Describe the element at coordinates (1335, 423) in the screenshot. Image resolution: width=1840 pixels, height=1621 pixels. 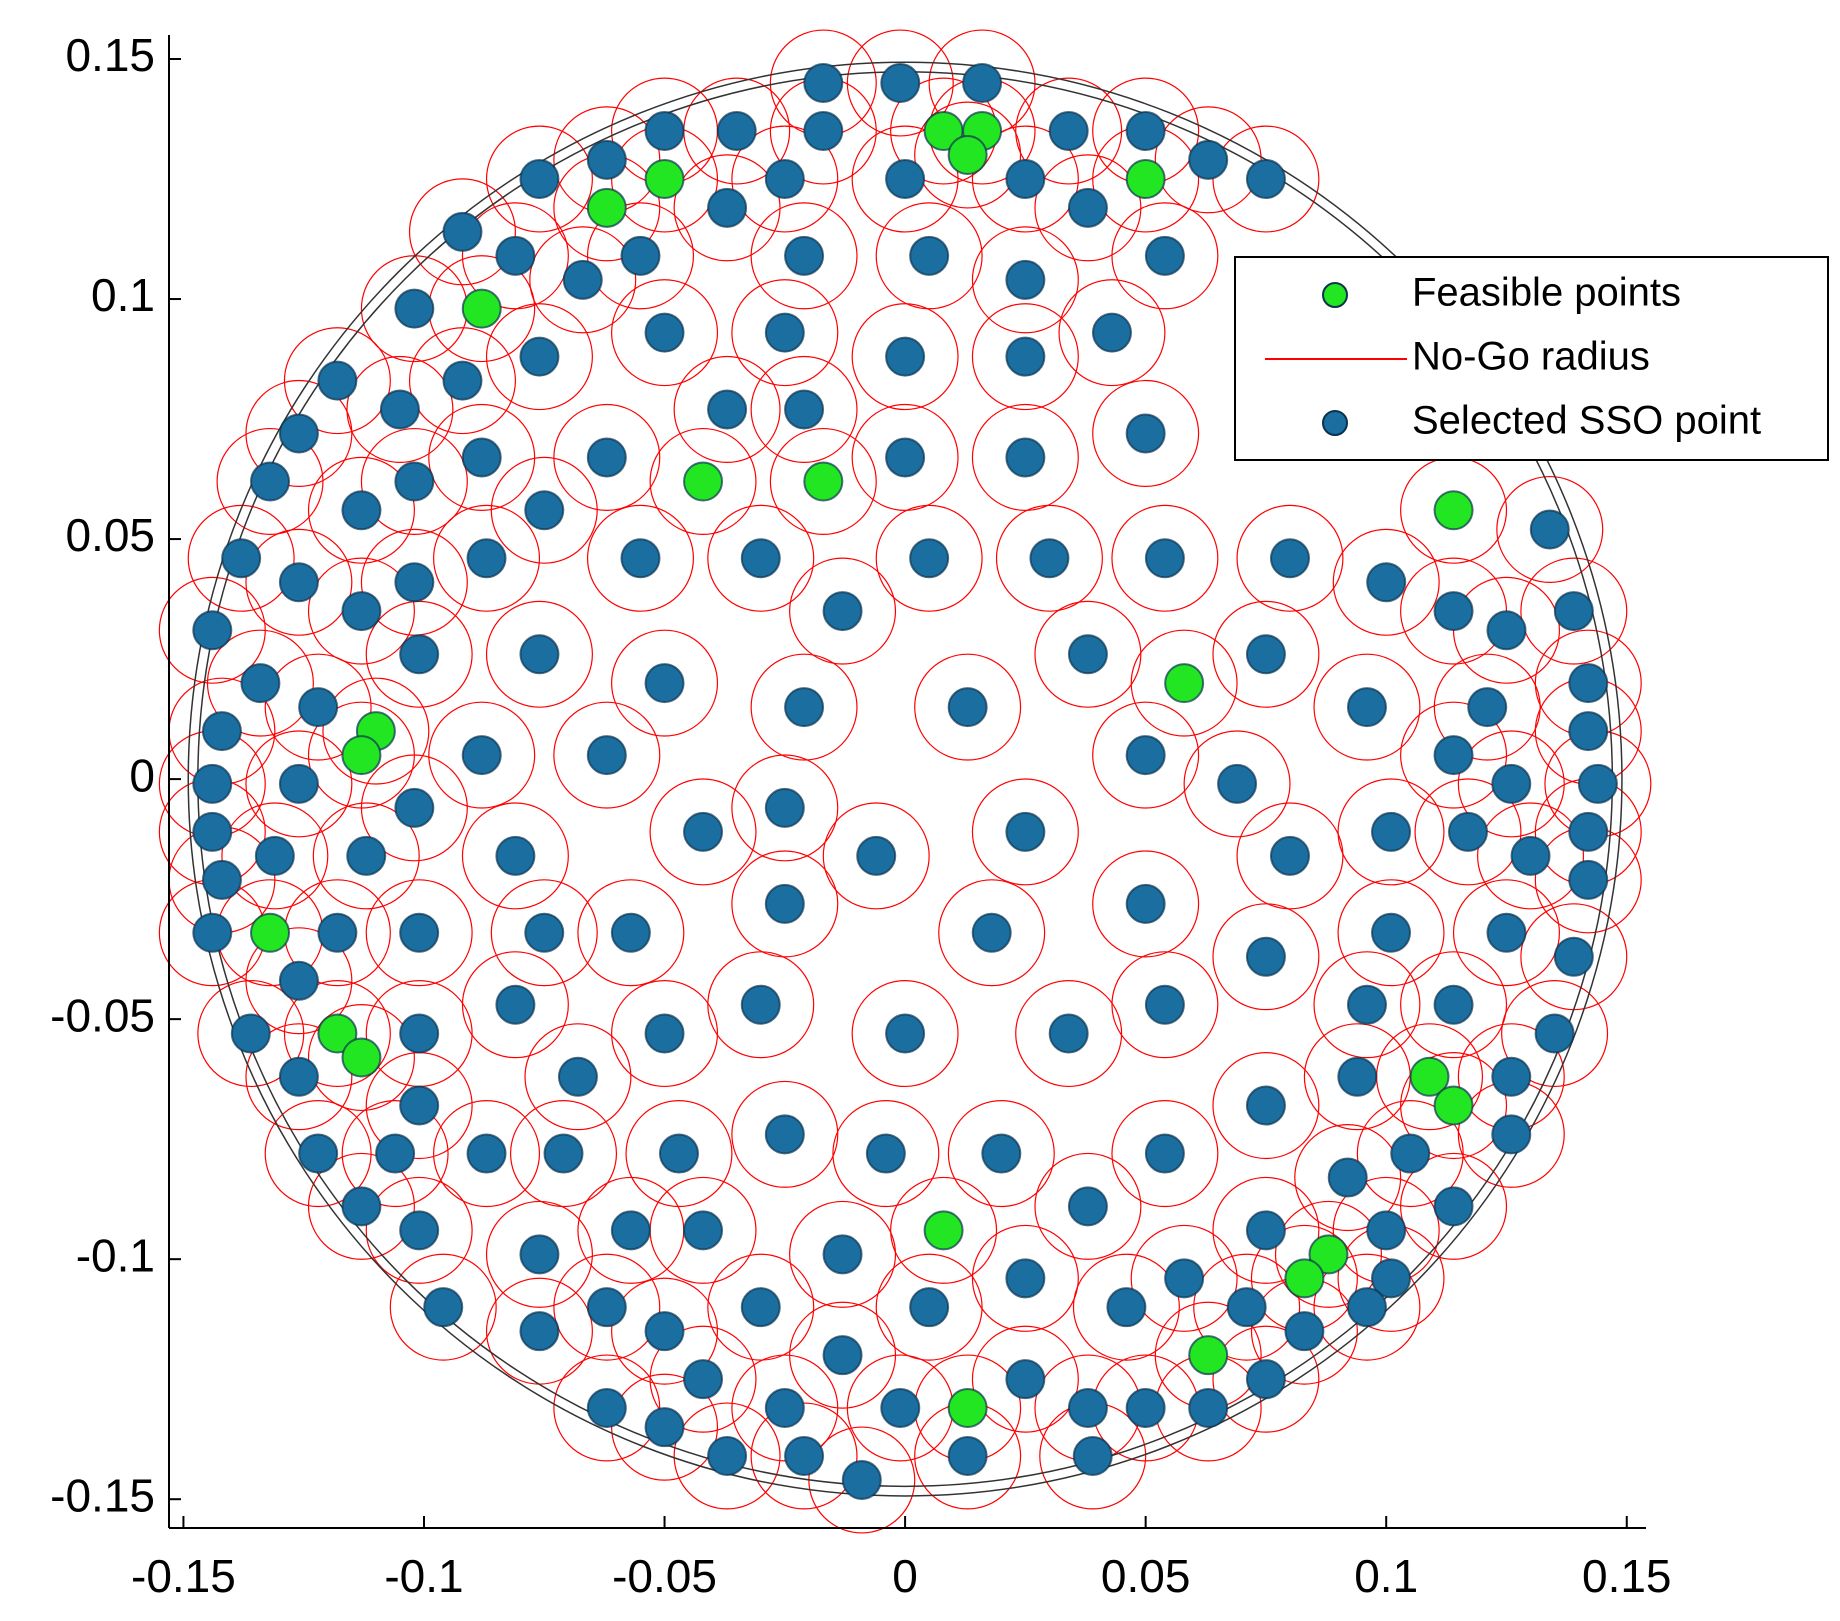
I see `legend-marker` at that location.